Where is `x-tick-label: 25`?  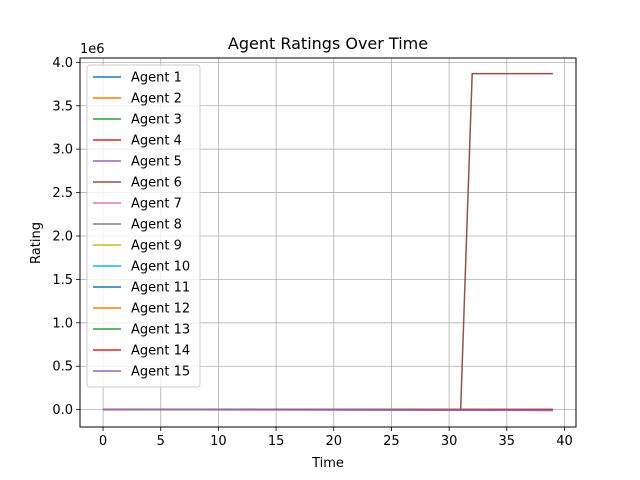 x-tick-label: 25 is located at coordinates (391, 441).